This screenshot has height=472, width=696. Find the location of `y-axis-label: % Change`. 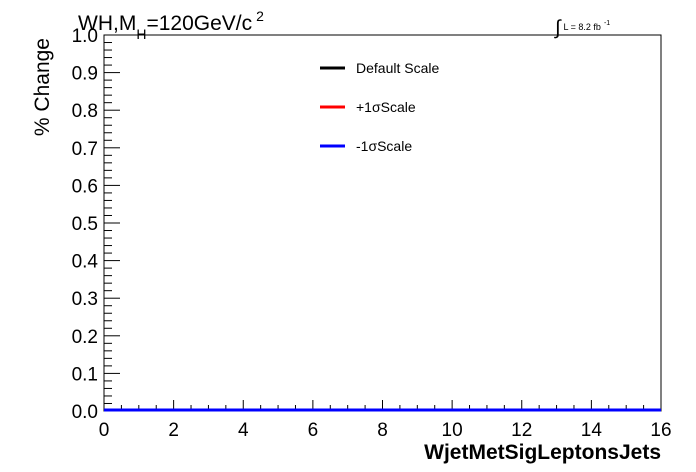

y-axis-label: % Change is located at coordinates (42, 87).